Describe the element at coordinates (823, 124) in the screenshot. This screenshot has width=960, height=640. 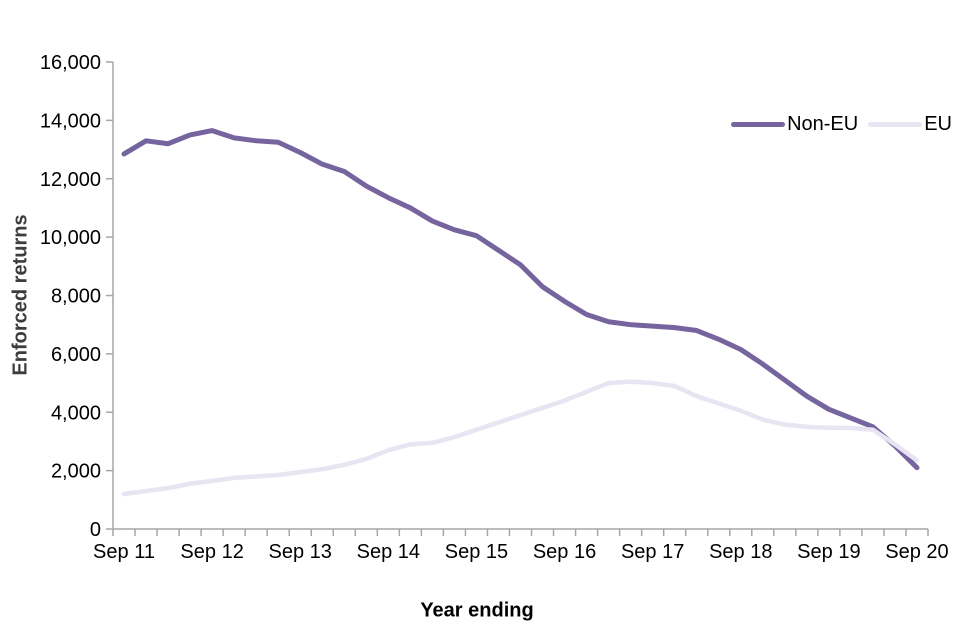
I see `non-eu-legend-label: Non-EU` at that location.